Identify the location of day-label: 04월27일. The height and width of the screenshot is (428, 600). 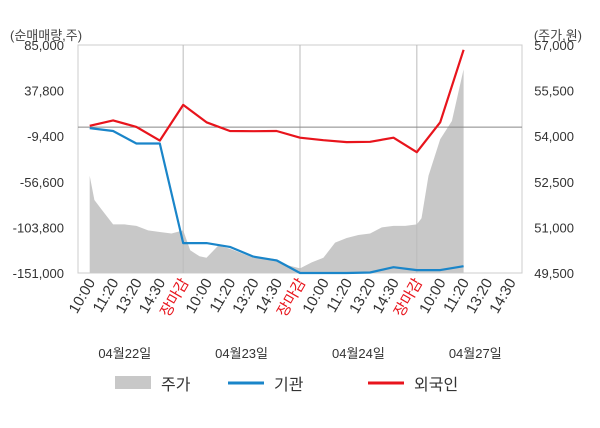
(475, 353).